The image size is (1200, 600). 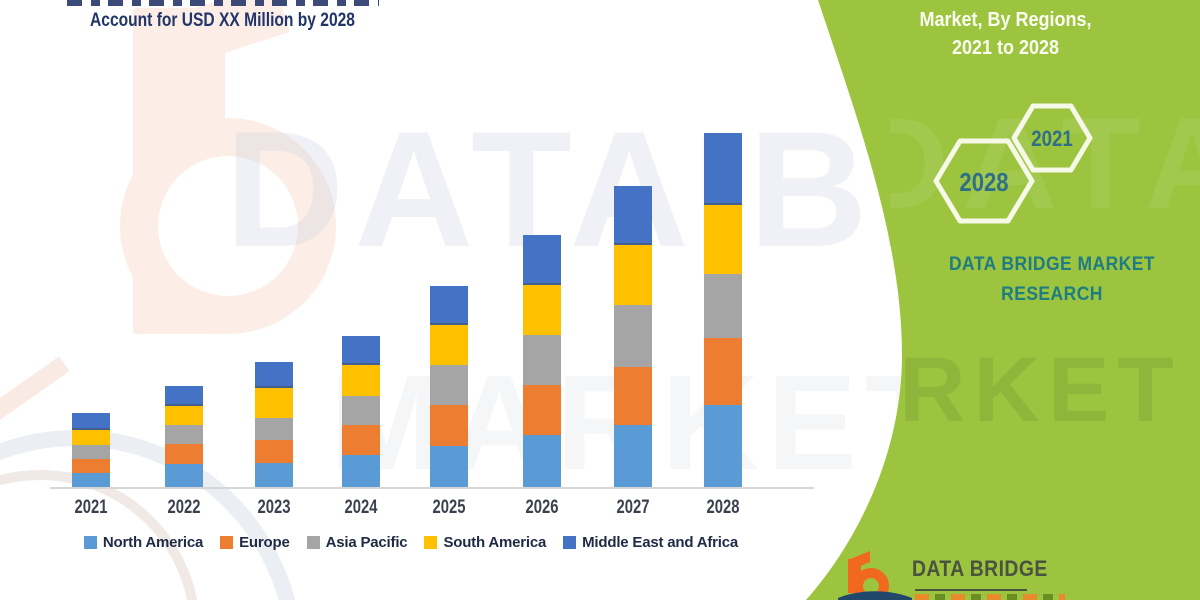 I want to click on footer-brand-text: DATA BRIDGE, so click(x=980, y=568).